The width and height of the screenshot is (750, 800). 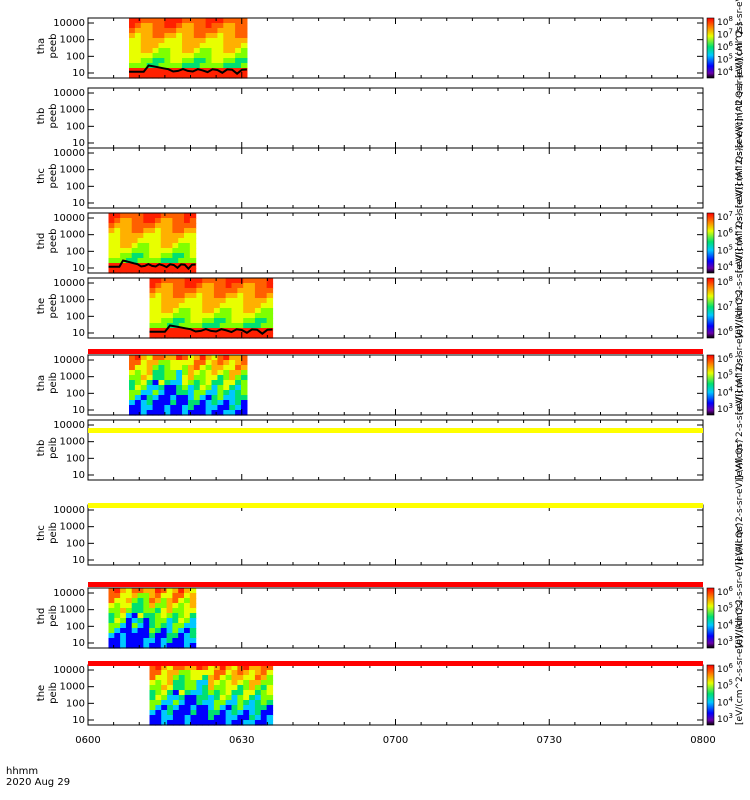 I want to click on colorbar-tick-label: 10⁴, so click(x=725, y=266).